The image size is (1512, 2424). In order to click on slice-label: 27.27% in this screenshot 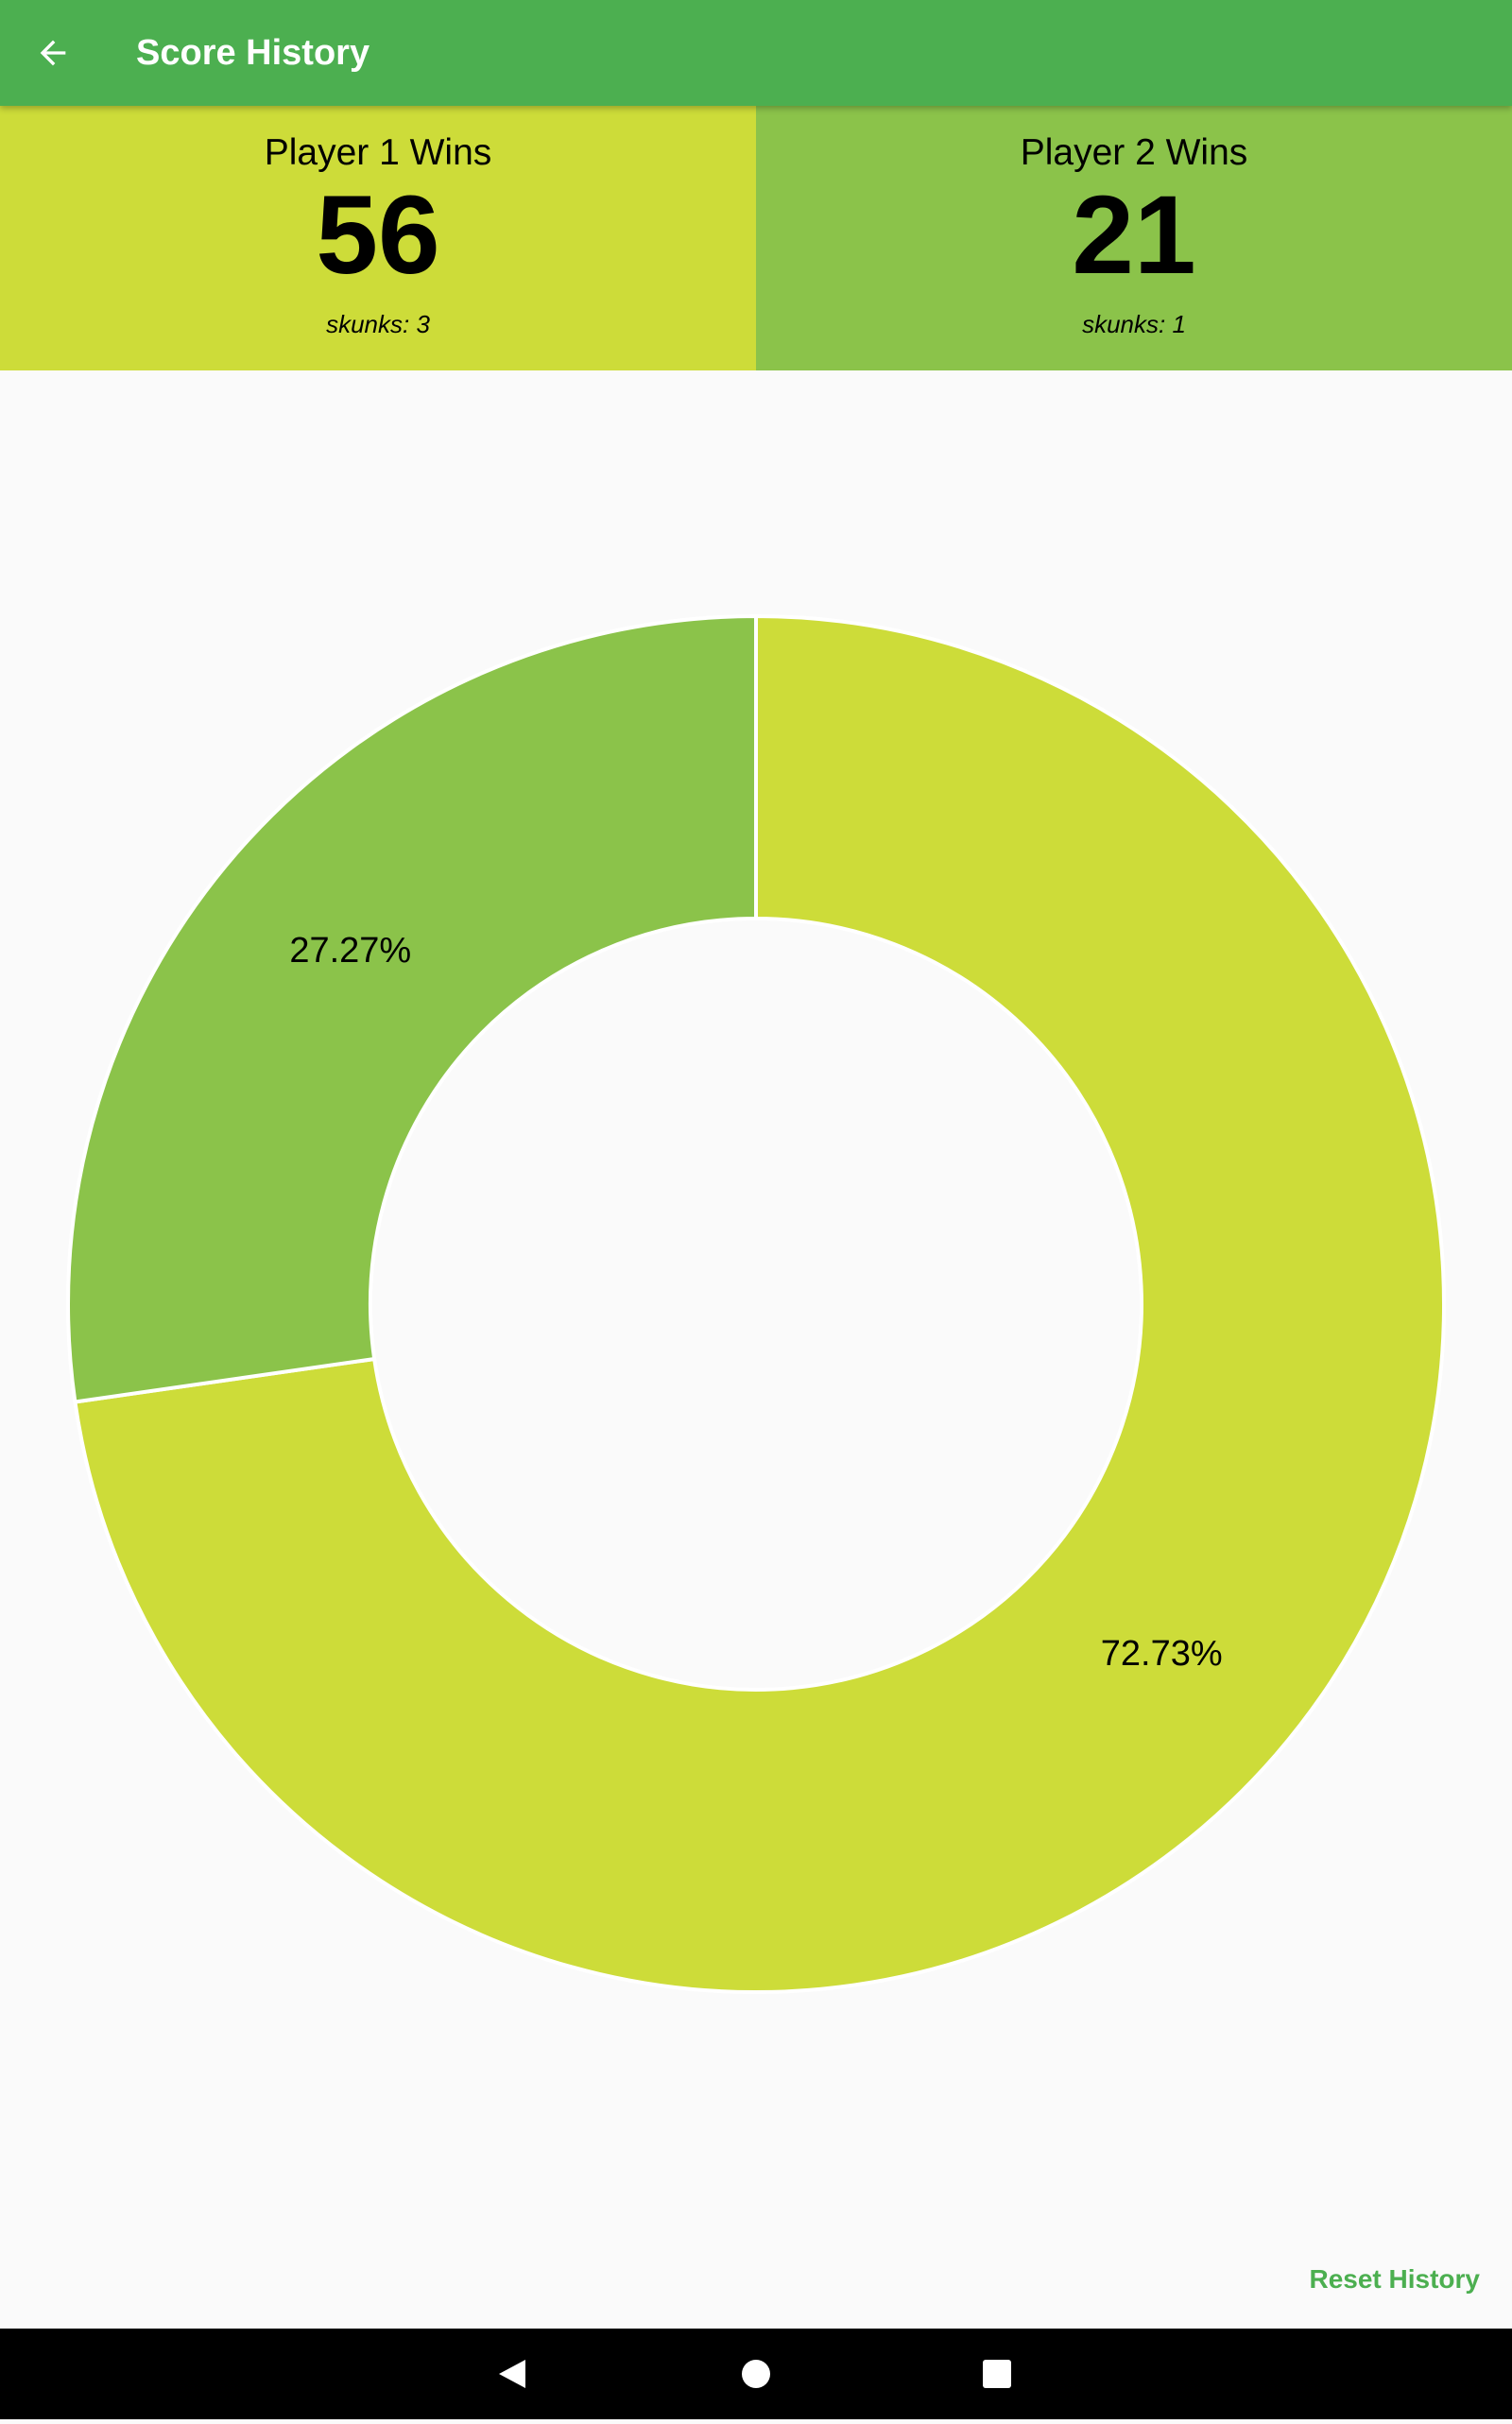, I will do `click(350, 951)`.